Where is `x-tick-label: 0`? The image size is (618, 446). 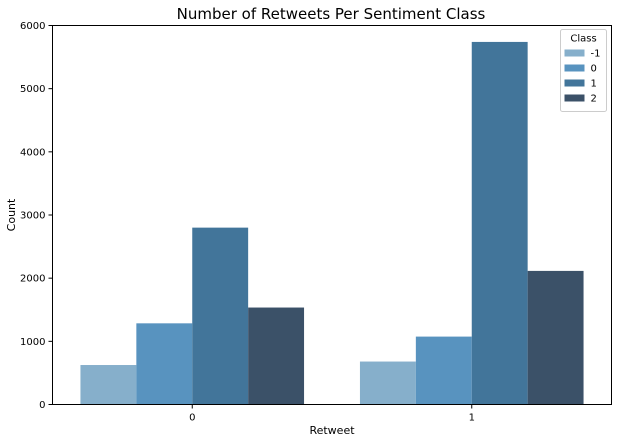 x-tick-label: 0 is located at coordinates (192, 418).